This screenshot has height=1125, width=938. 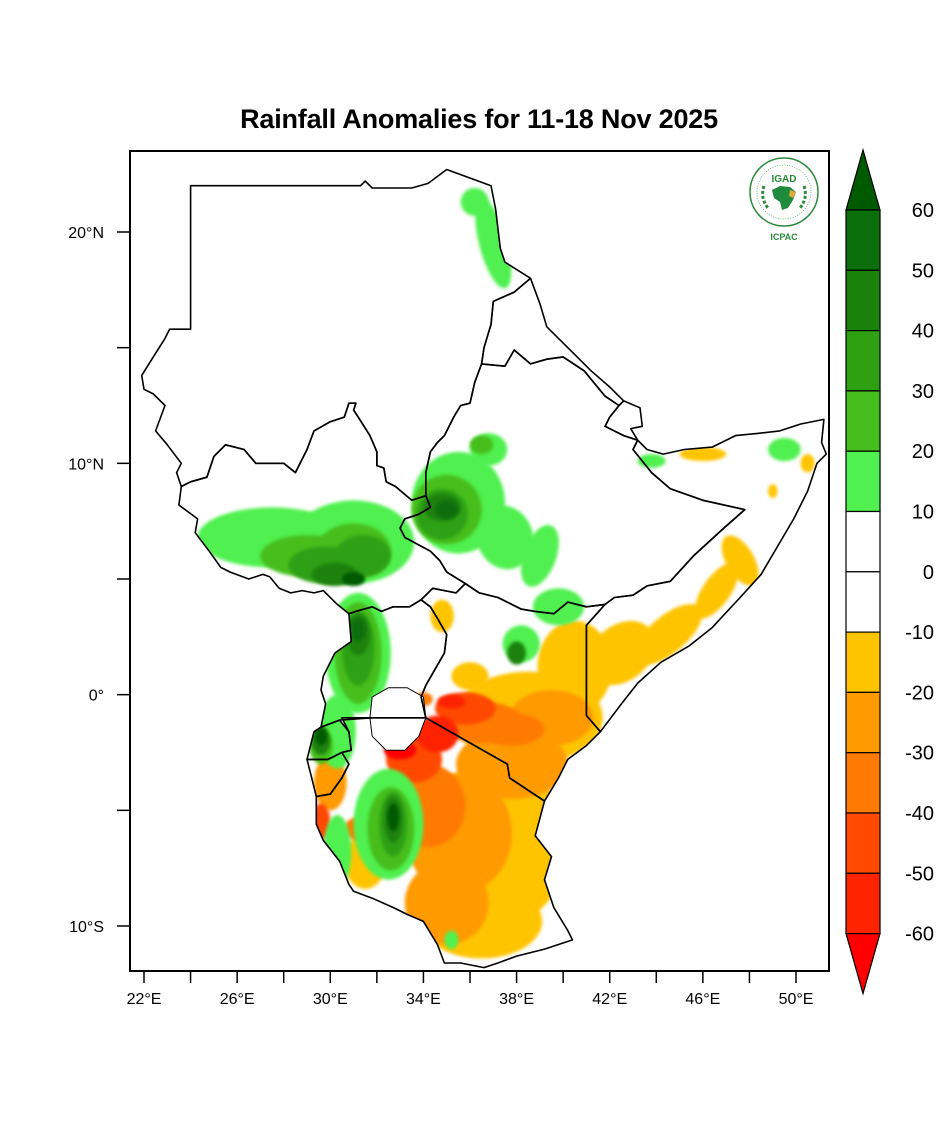 What do you see at coordinates (919, 814) in the screenshot?
I see `colorbar-level-label: -40` at bounding box center [919, 814].